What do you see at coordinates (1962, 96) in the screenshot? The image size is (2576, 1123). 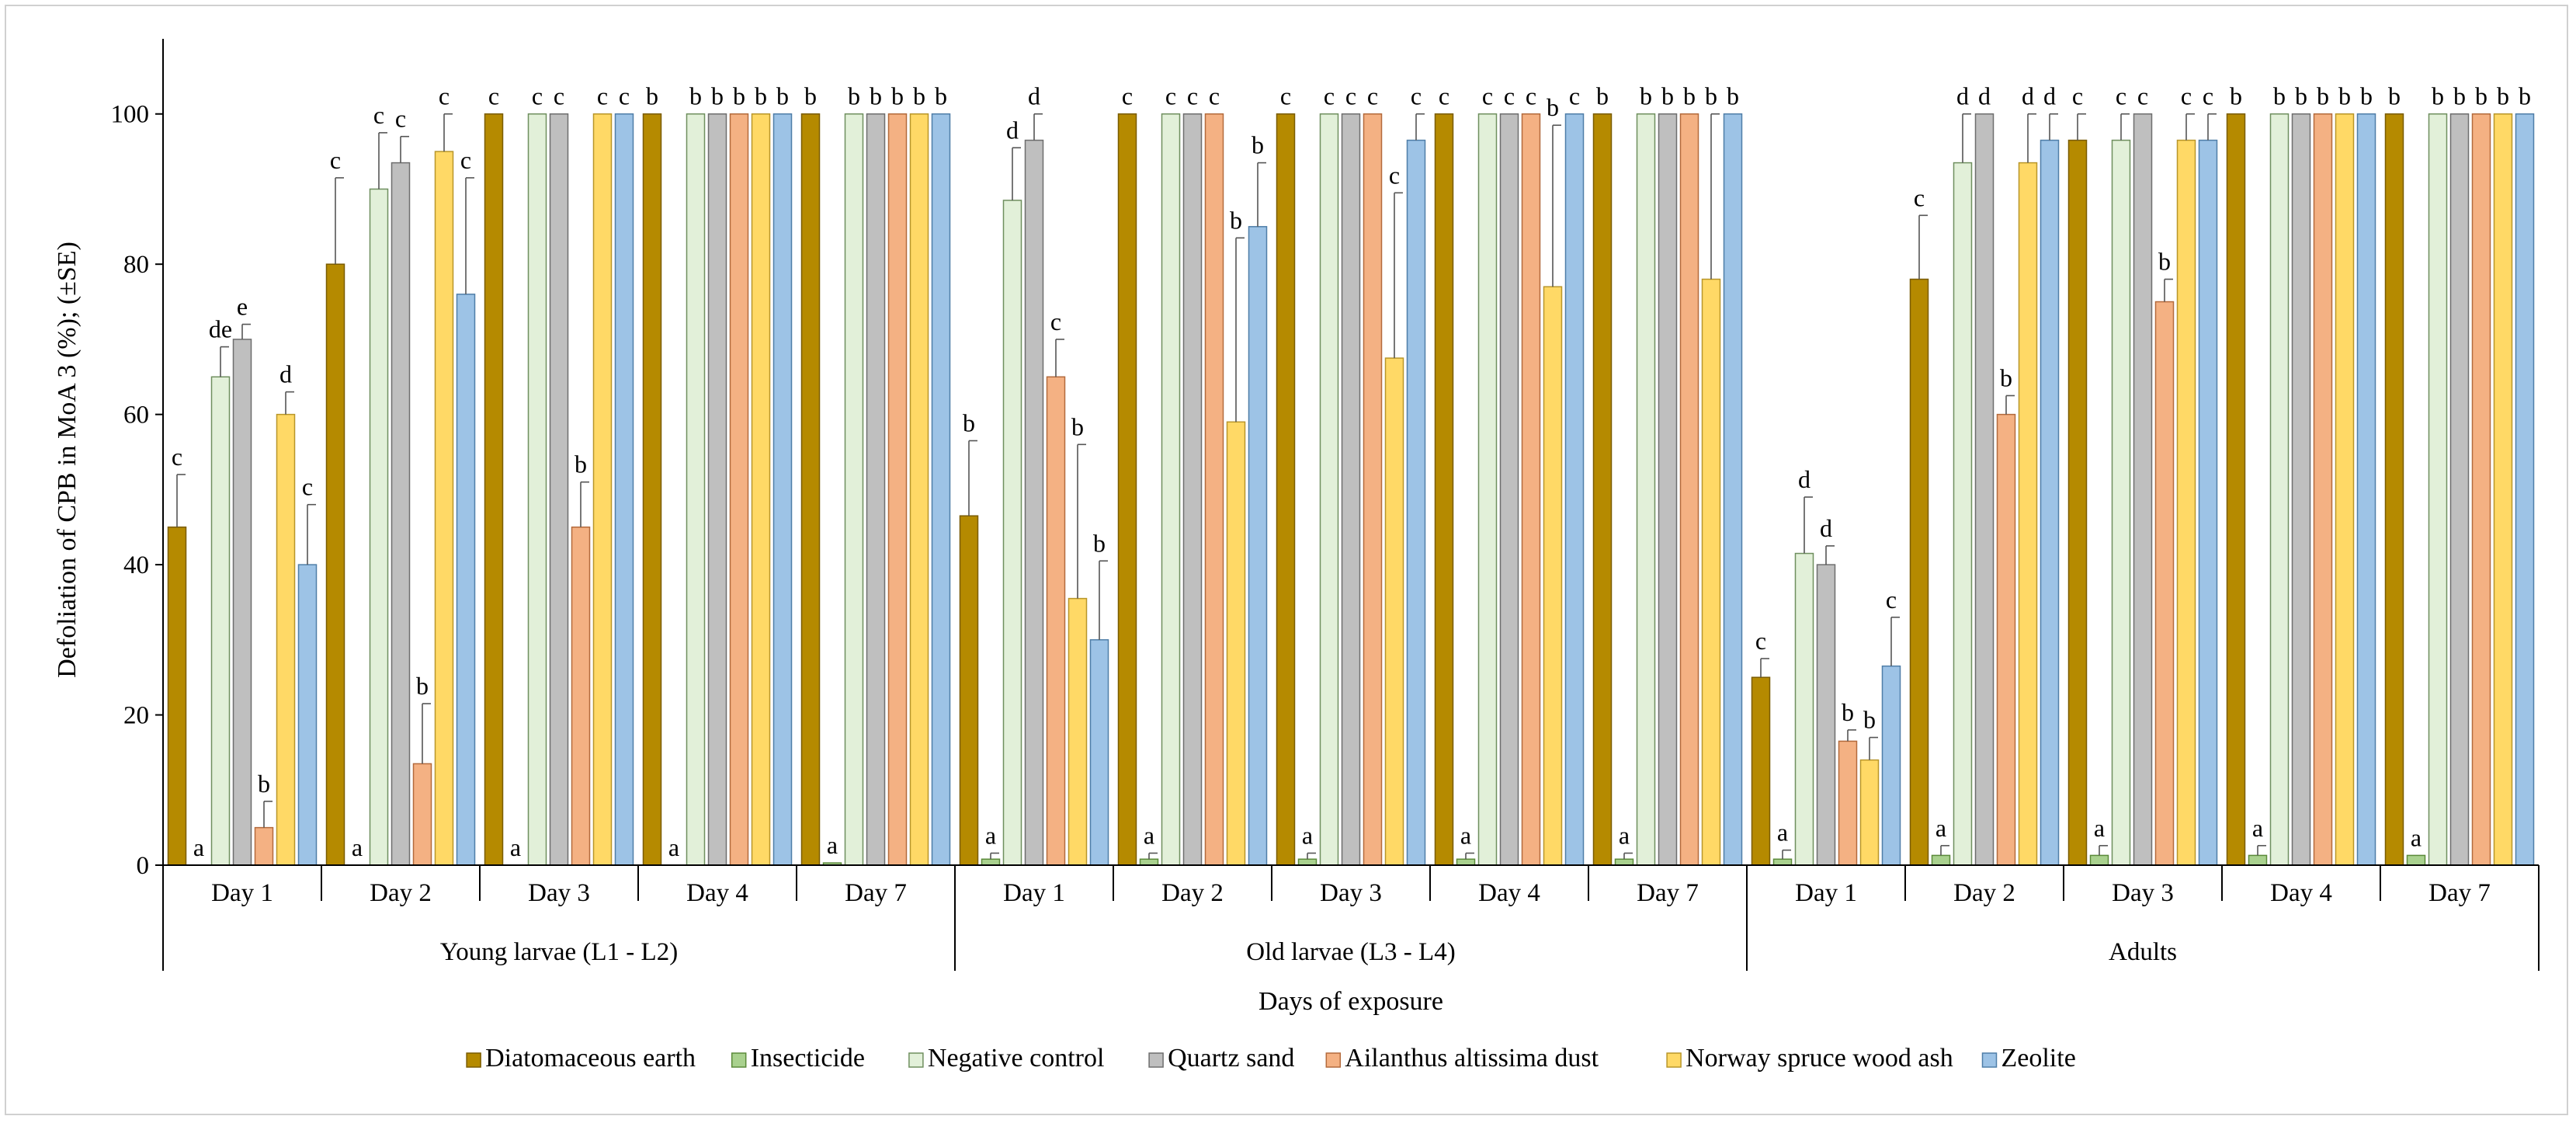 I see `significance-letter: d` at bounding box center [1962, 96].